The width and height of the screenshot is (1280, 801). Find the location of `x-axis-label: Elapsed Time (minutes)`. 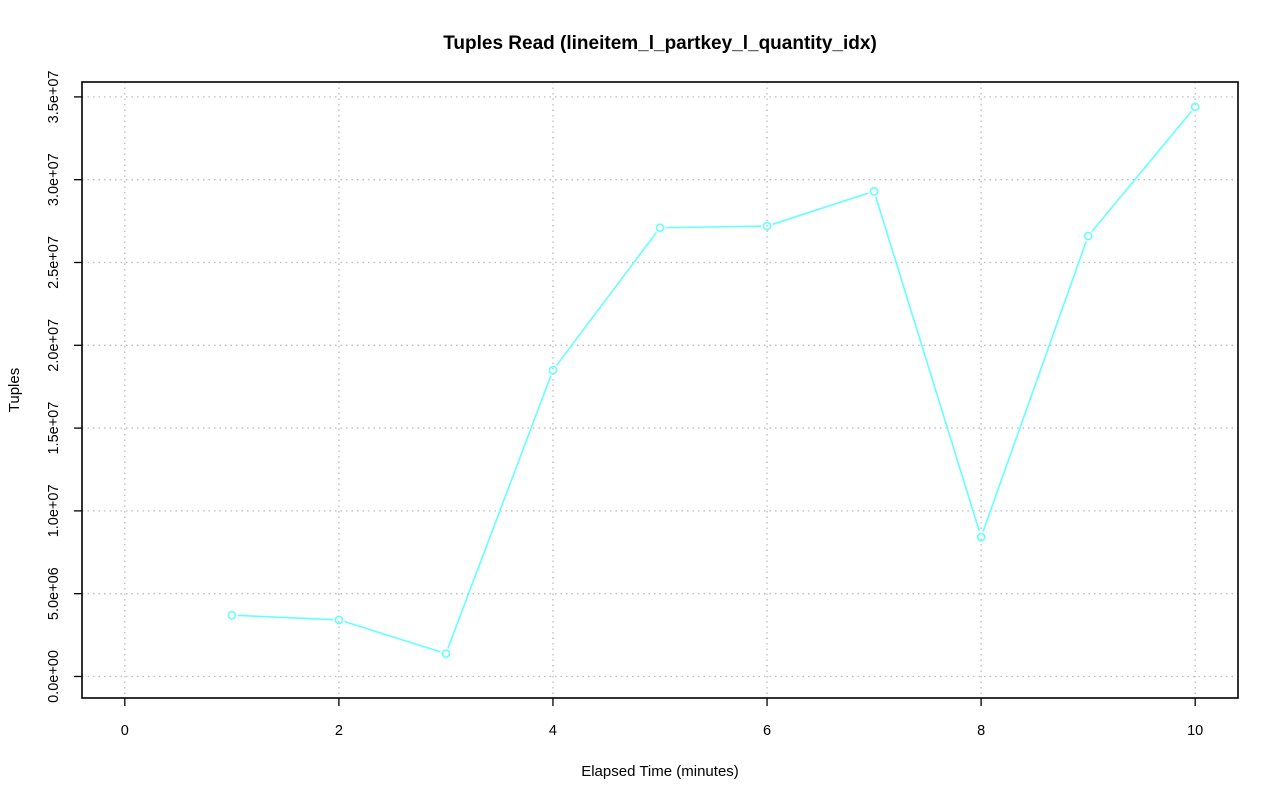

x-axis-label: Elapsed Time (minutes) is located at coordinates (660, 771).